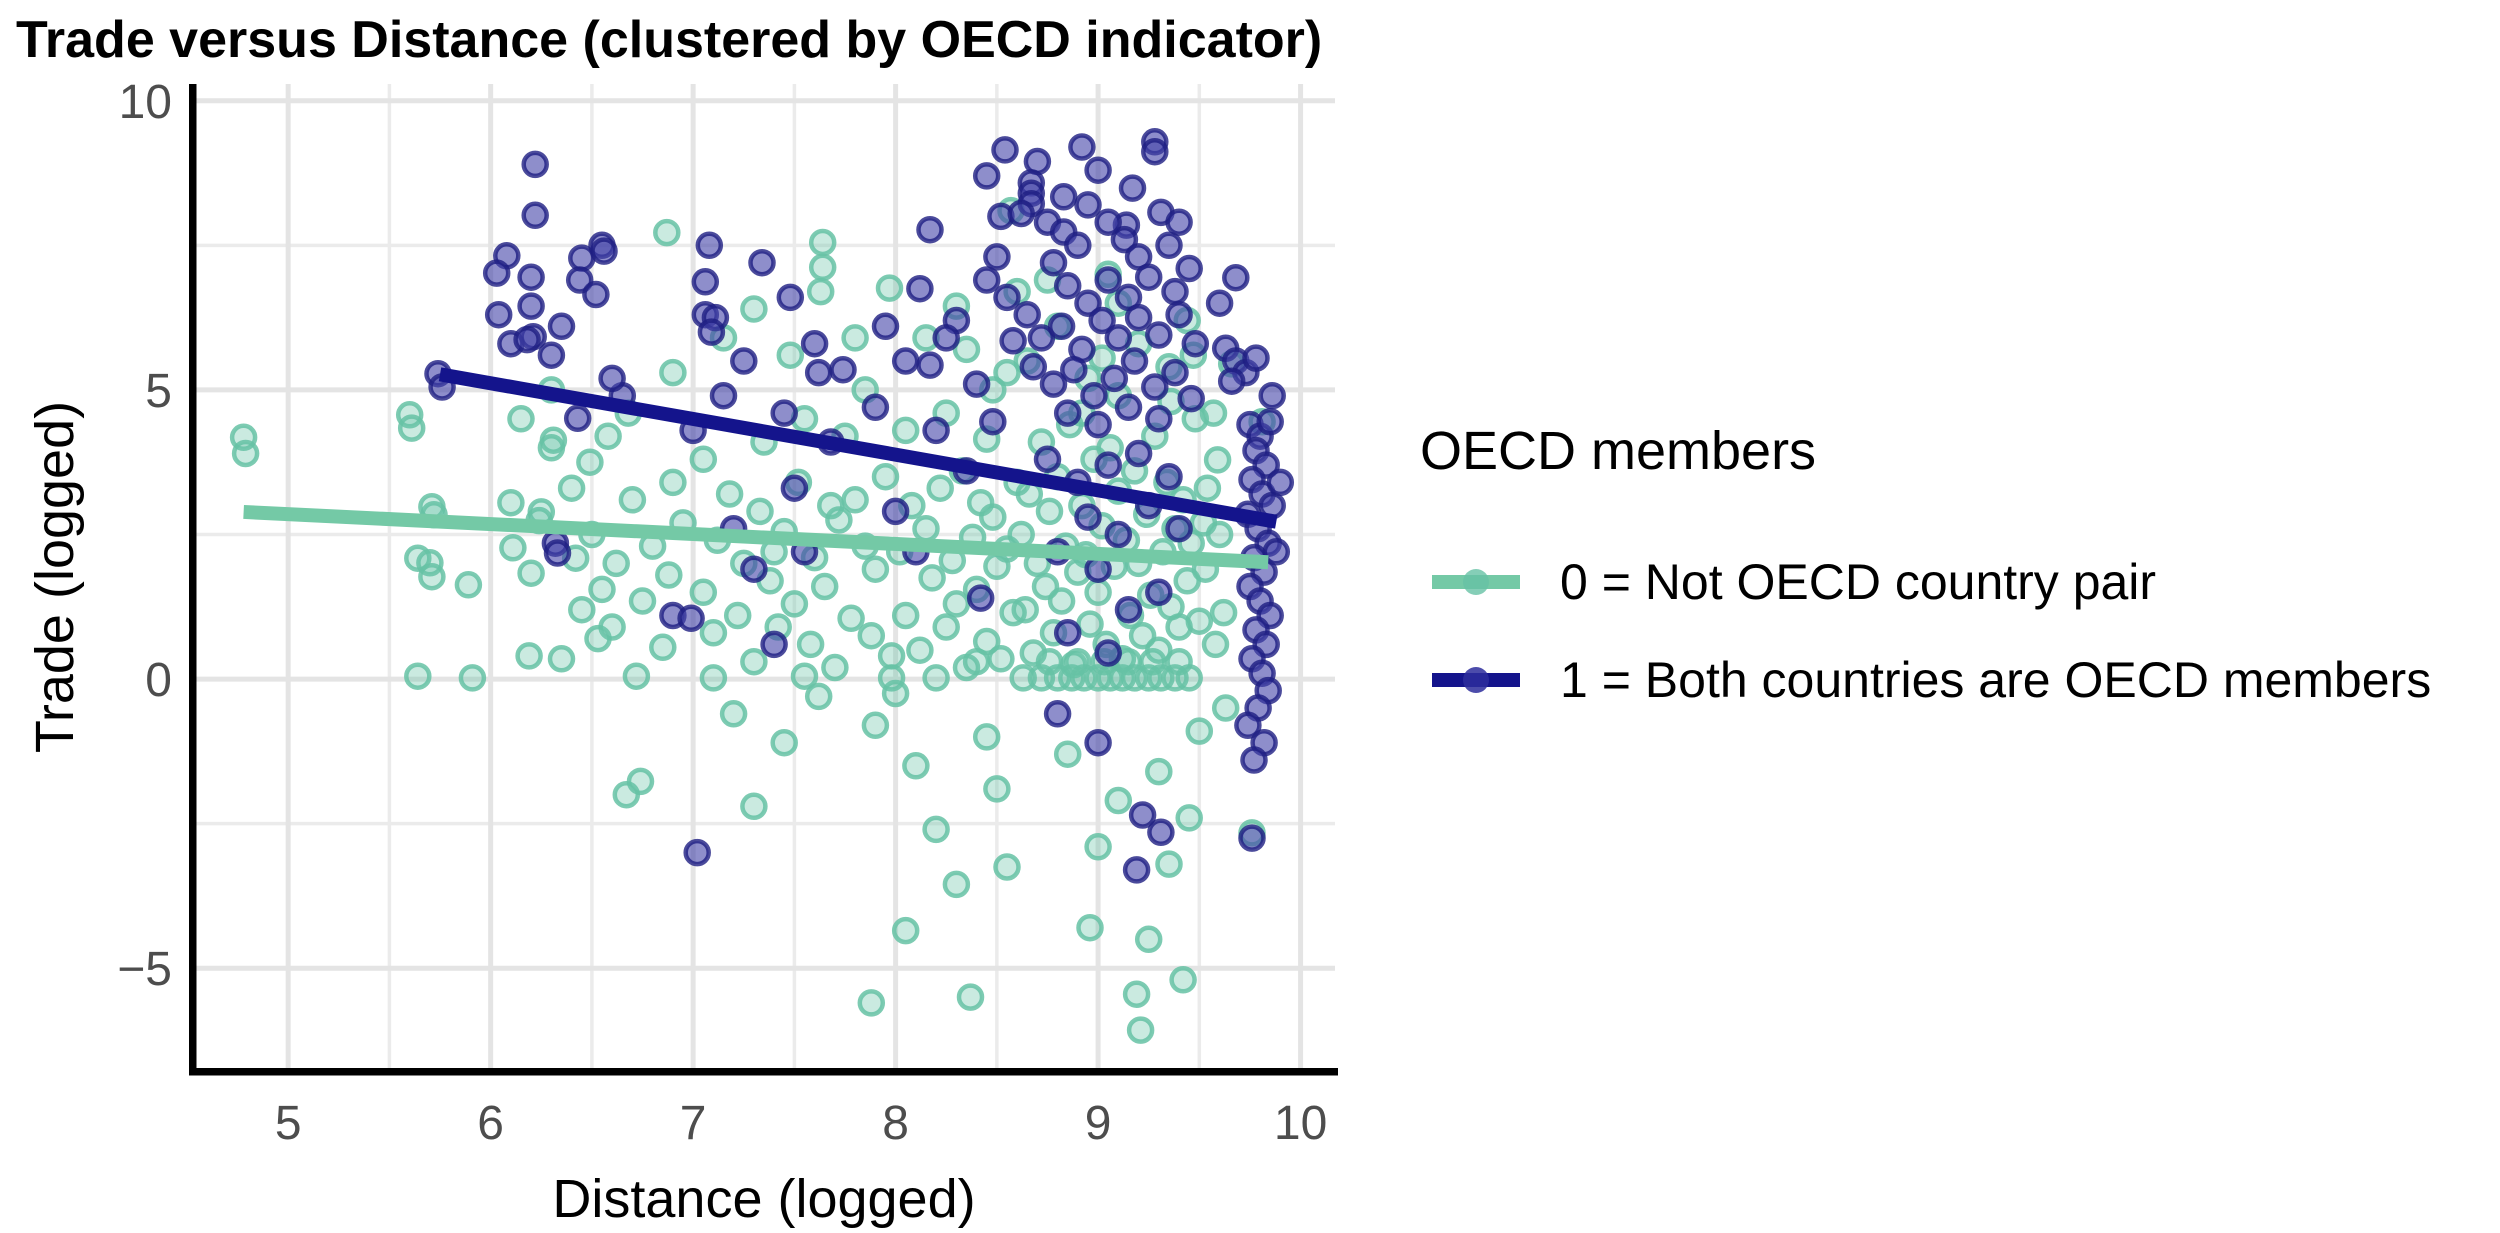  What do you see at coordinates (1098, 1123) in the screenshot?
I see `x-tick-label: 9` at bounding box center [1098, 1123].